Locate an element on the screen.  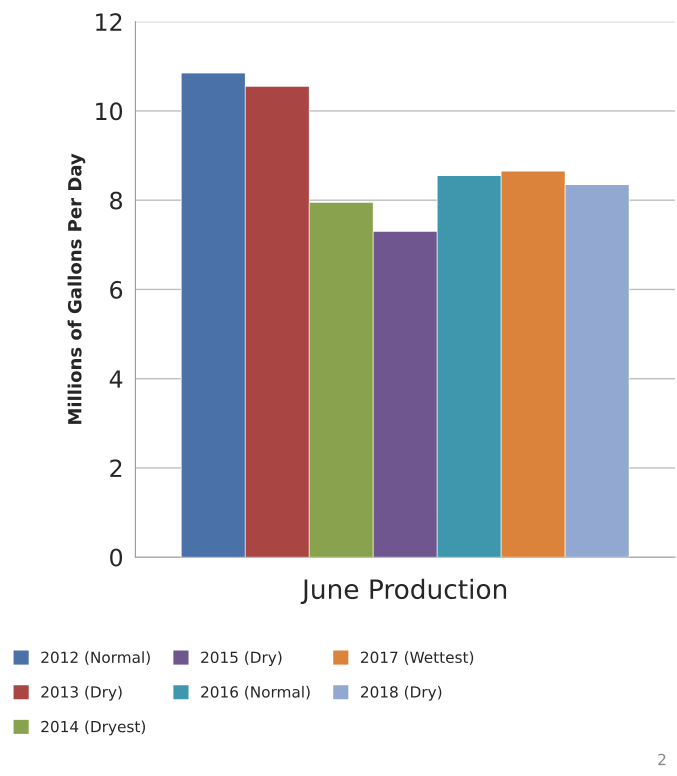
legend-label: 2013 (Dry) is located at coordinates (81, 693).